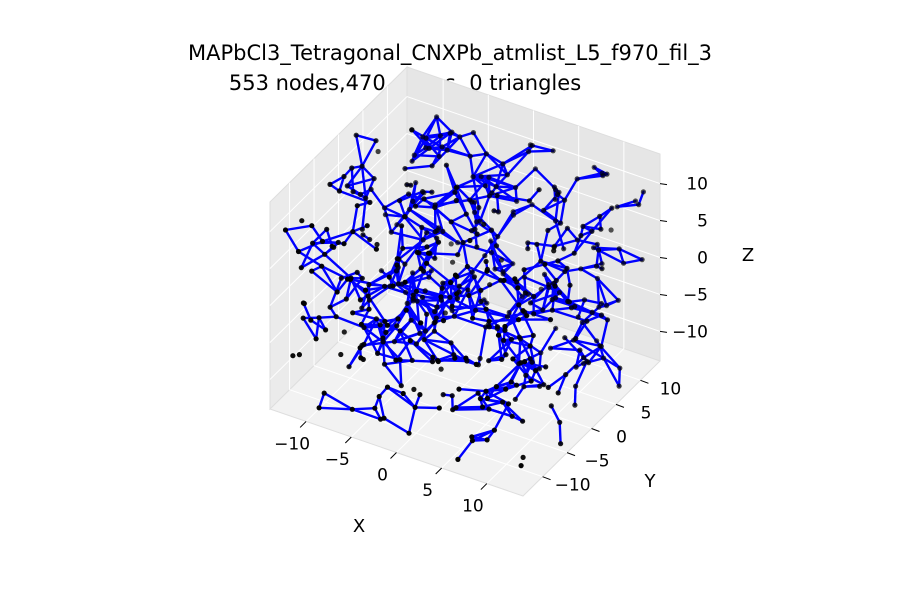 The height and width of the screenshot is (600, 900). What do you see at coordinates (596, 462) in the screenshot?
I see `y-tick-label: −5` at bounding box center [596, 462].